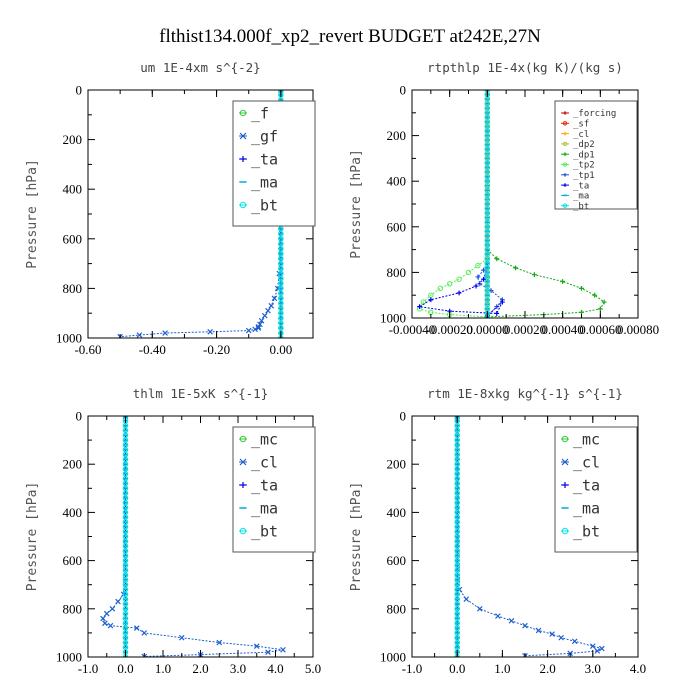  I want to click on legend-label: _f, so click(260, 113).